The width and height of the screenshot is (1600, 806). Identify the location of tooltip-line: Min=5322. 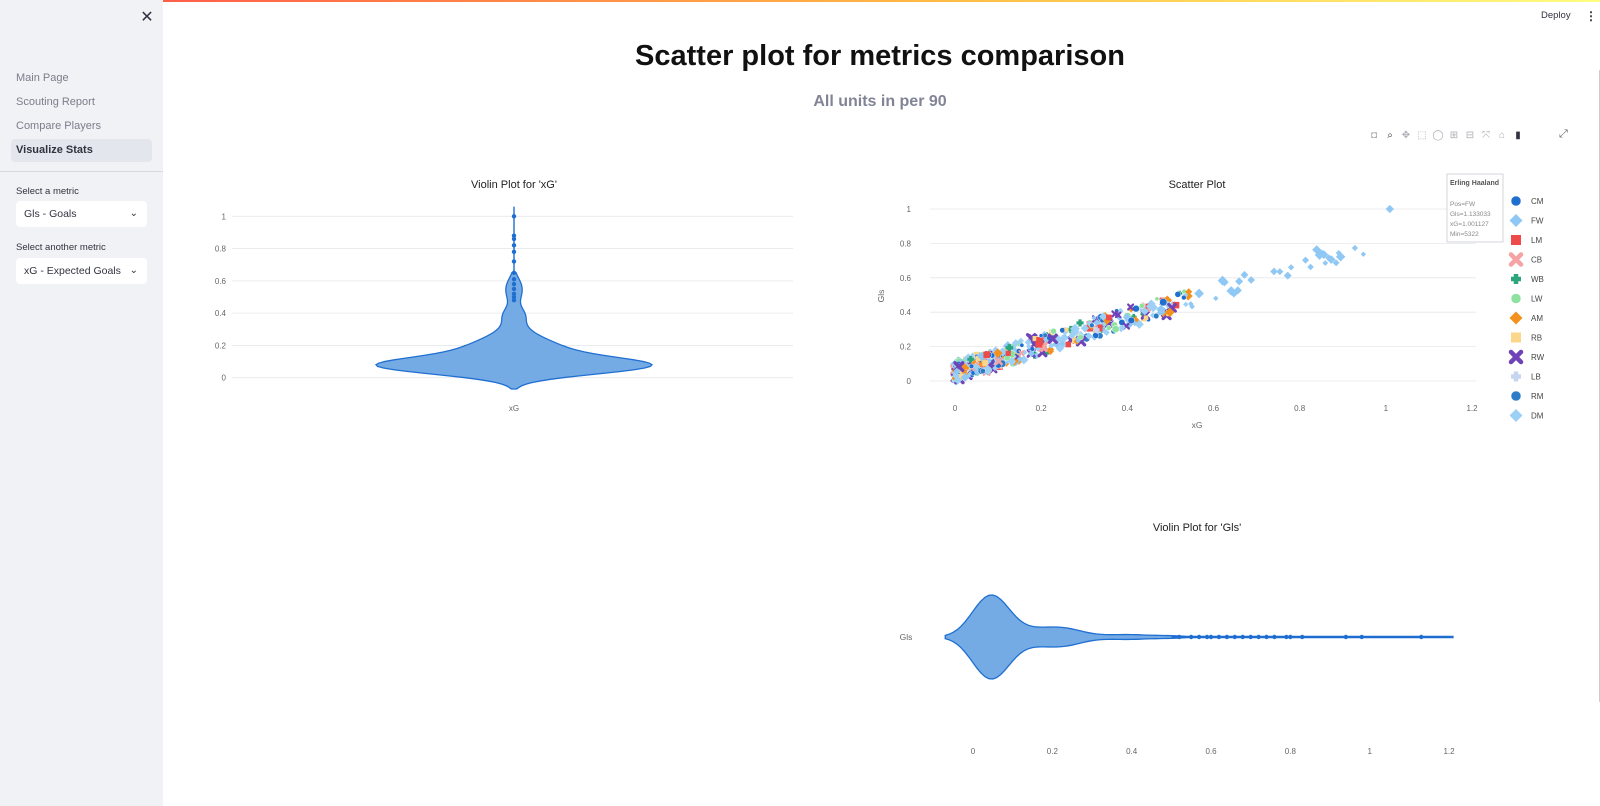
(1464, 234).